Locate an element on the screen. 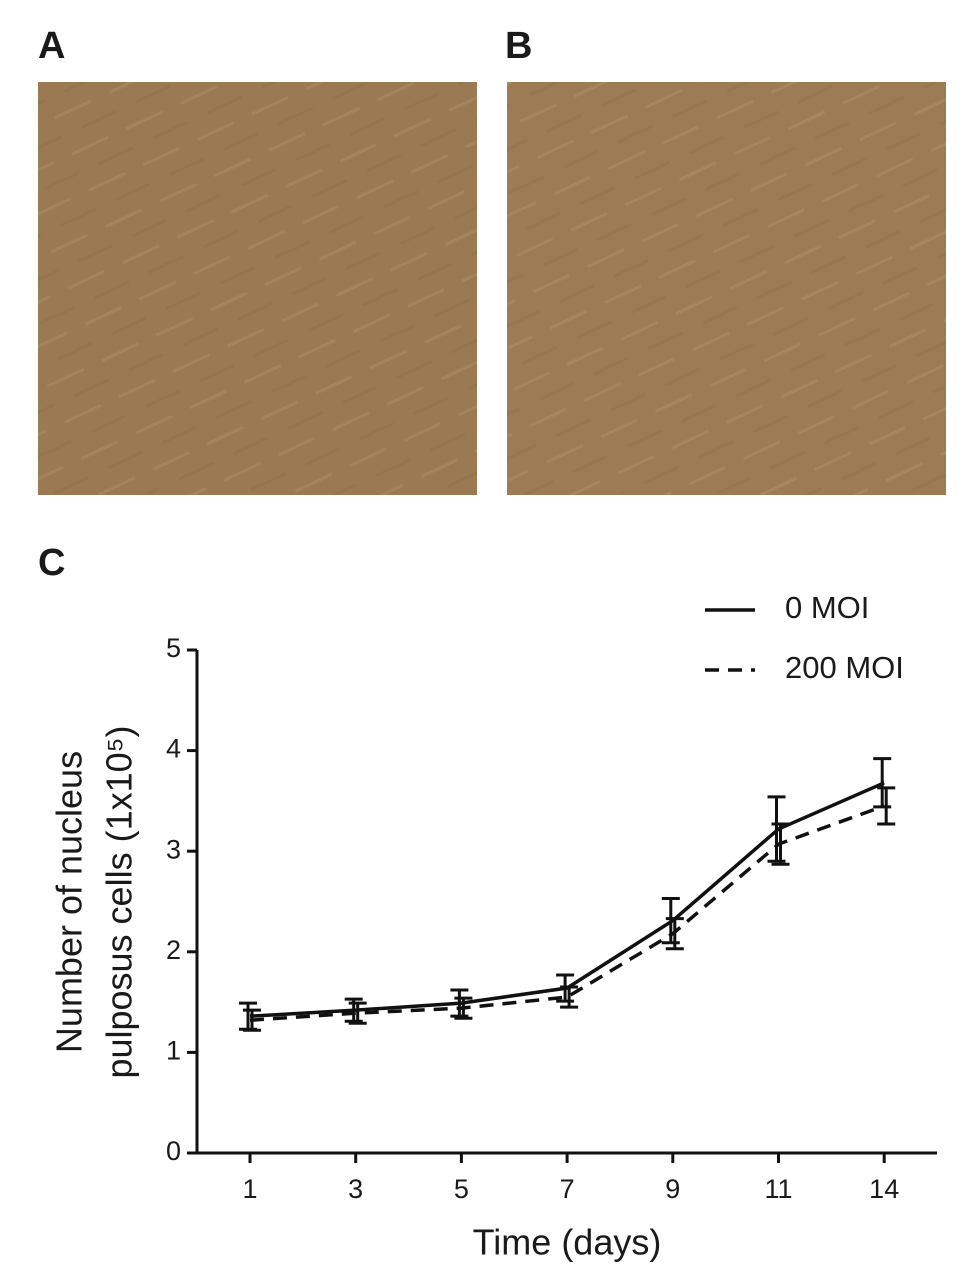 The height and width of the screenshot is (1285, 969). x-tick-label: 11 is located at coordinates (778, 1189).